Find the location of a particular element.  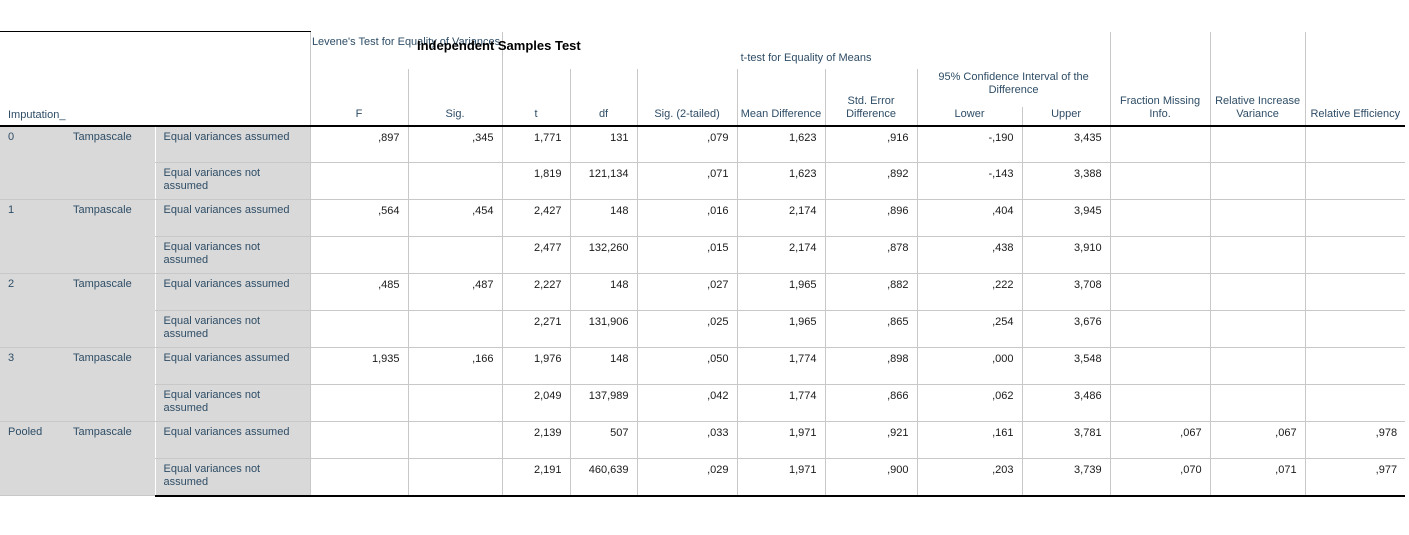

data-cell: 2,271 is located at coordinates (536, 329).